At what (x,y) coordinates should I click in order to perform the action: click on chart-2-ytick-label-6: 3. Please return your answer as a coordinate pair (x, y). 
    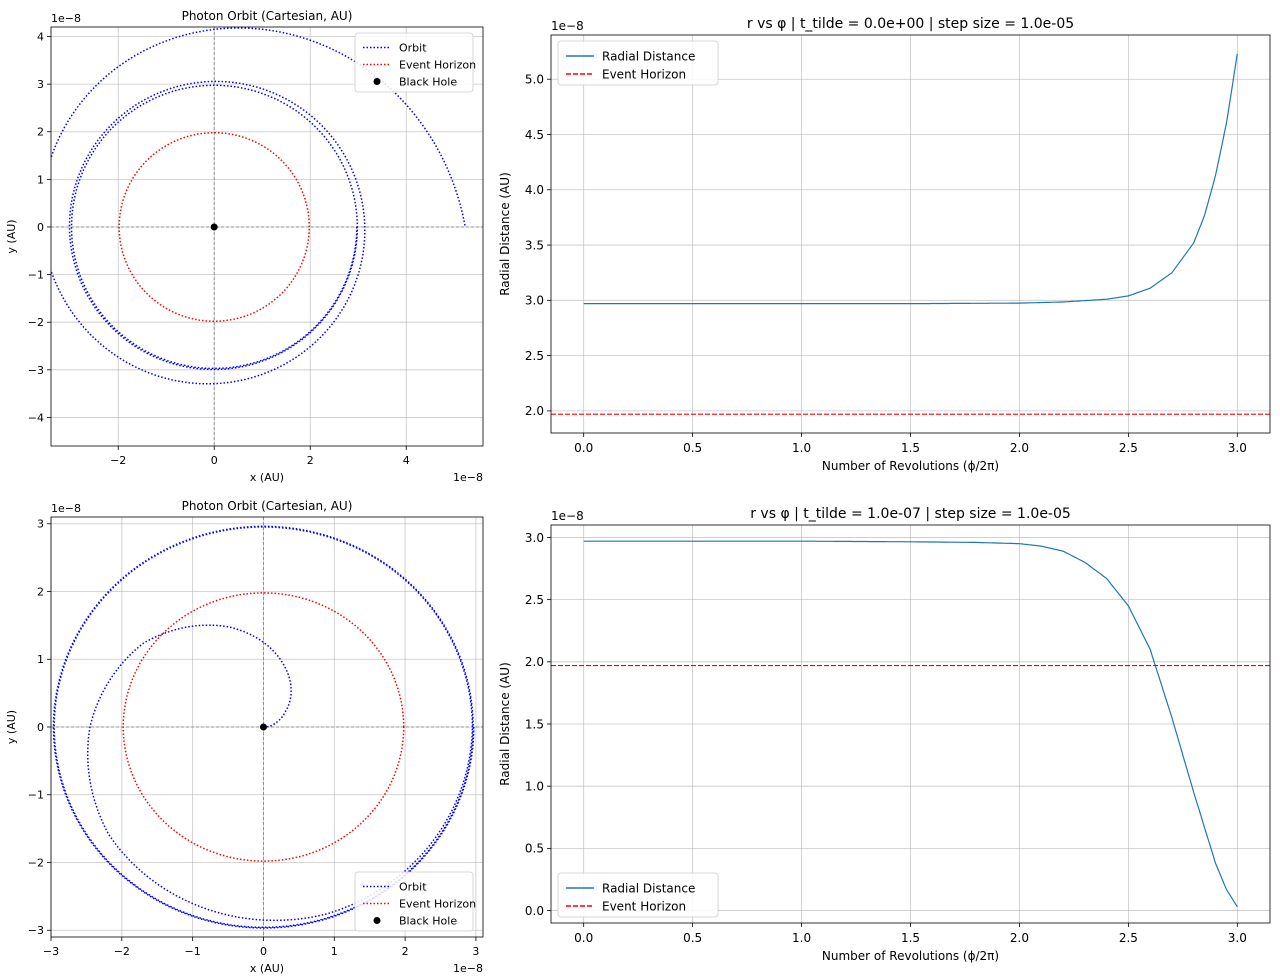
    Looking at the image, I should click on (40, 524).